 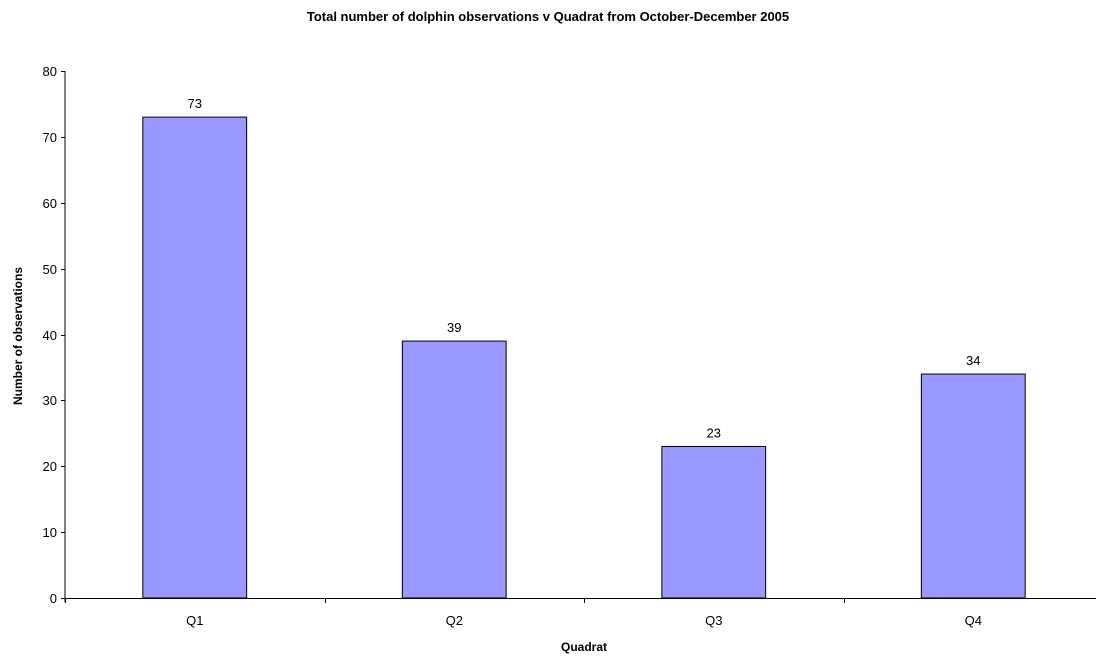 What do you see at coordinates (714, 432) in the screenshot?
I see `data-label: 23` at bounding box center [714, 432].